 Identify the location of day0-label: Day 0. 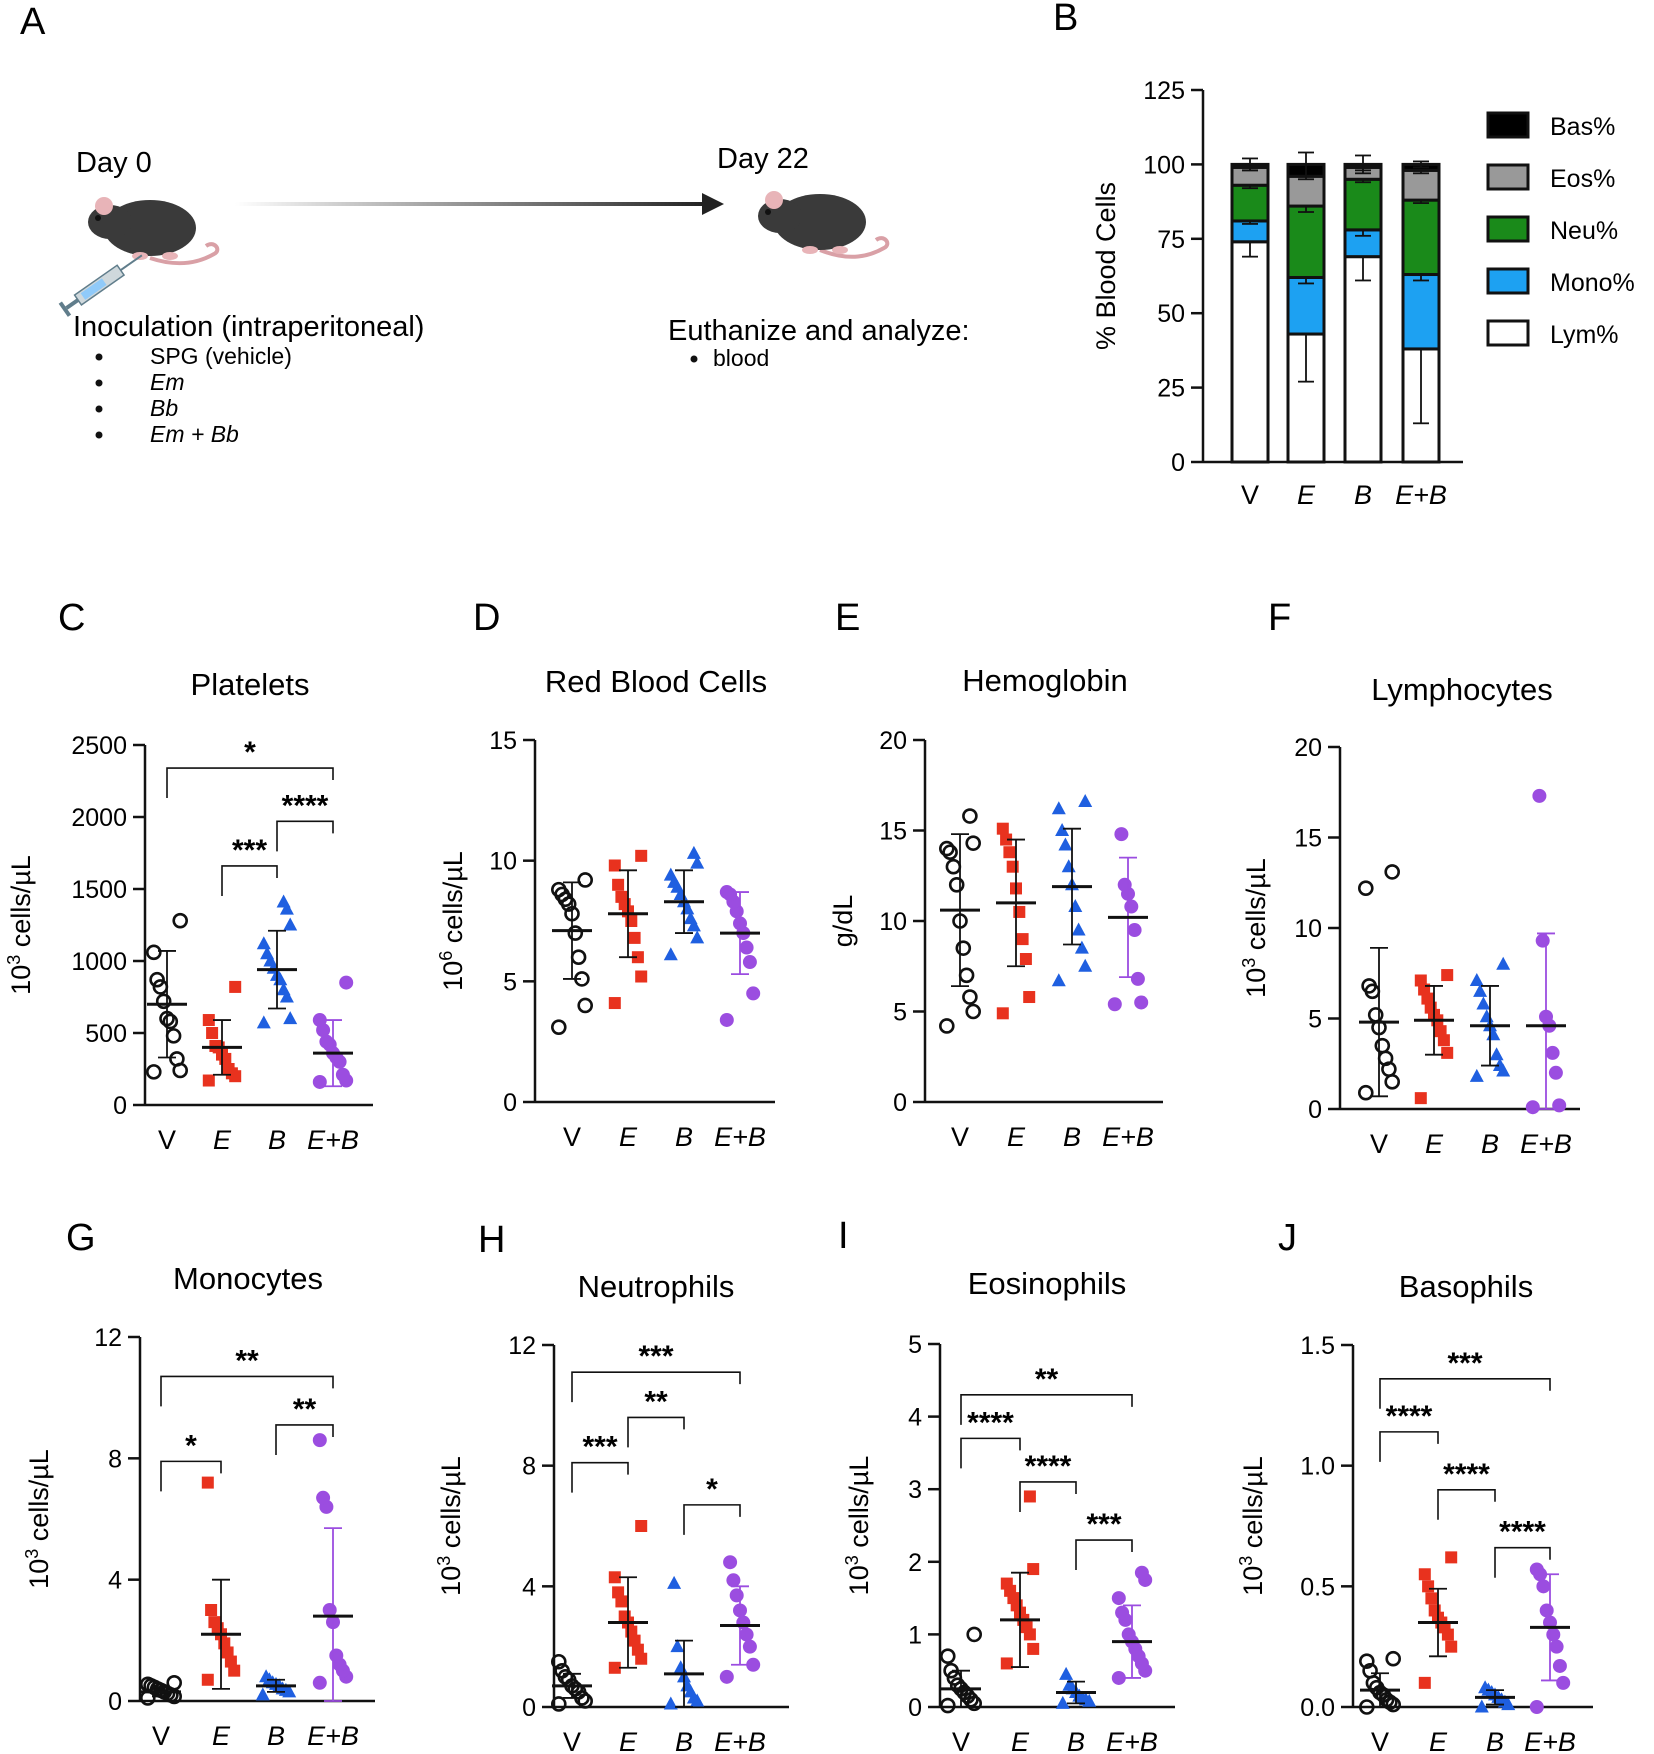
(114, 163).